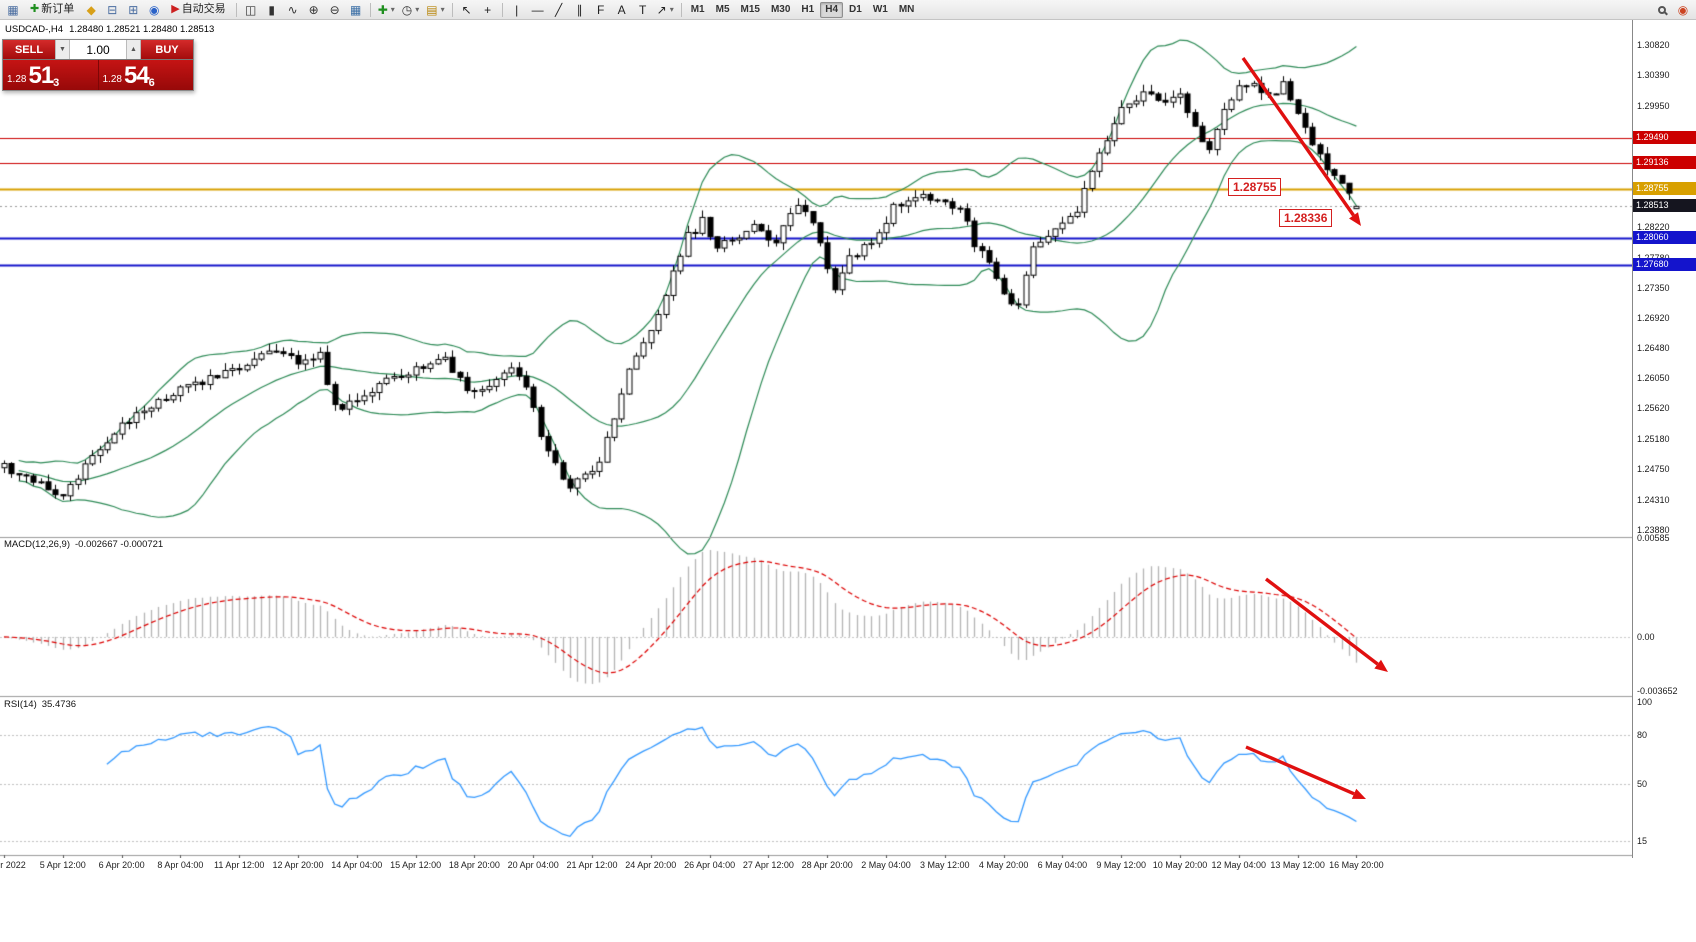 Image resolution: width=1696 pixels, height=942 pixels. Describe the element at coordinates (145, 75) in the screenshot. I see `buy-price: 1.28 54 6` at that location.